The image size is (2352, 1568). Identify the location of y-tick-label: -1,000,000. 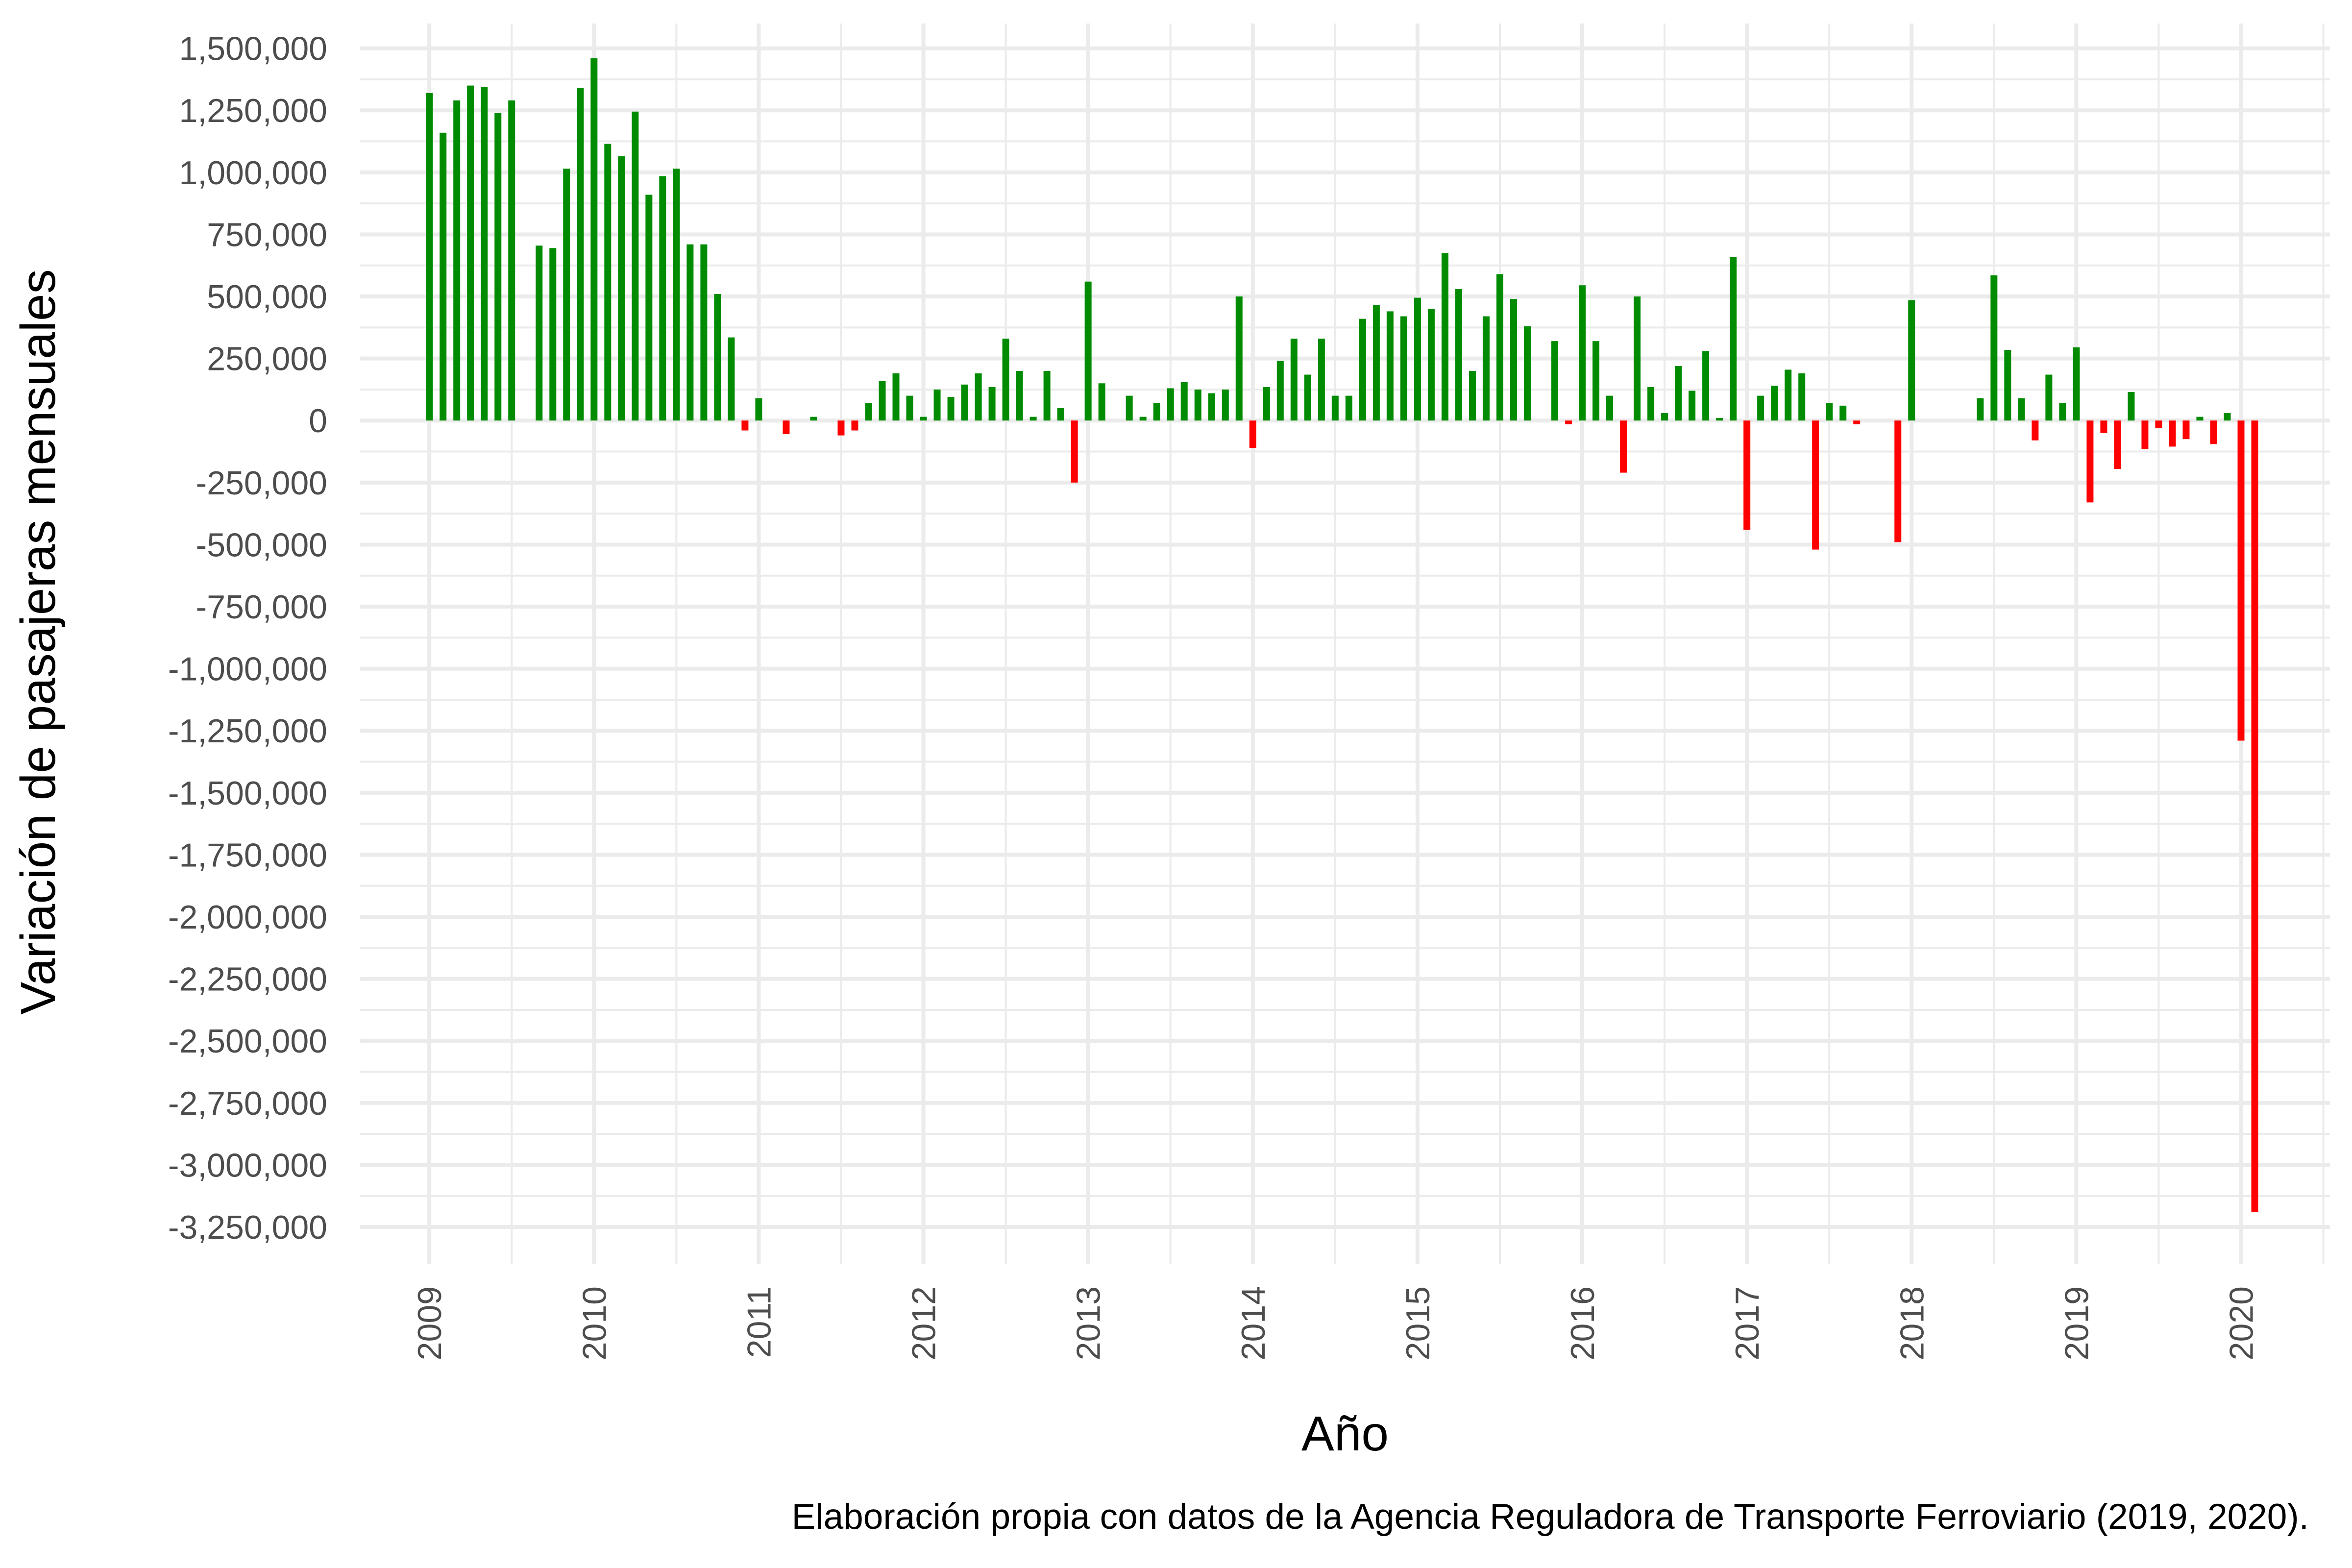
(247, 669).